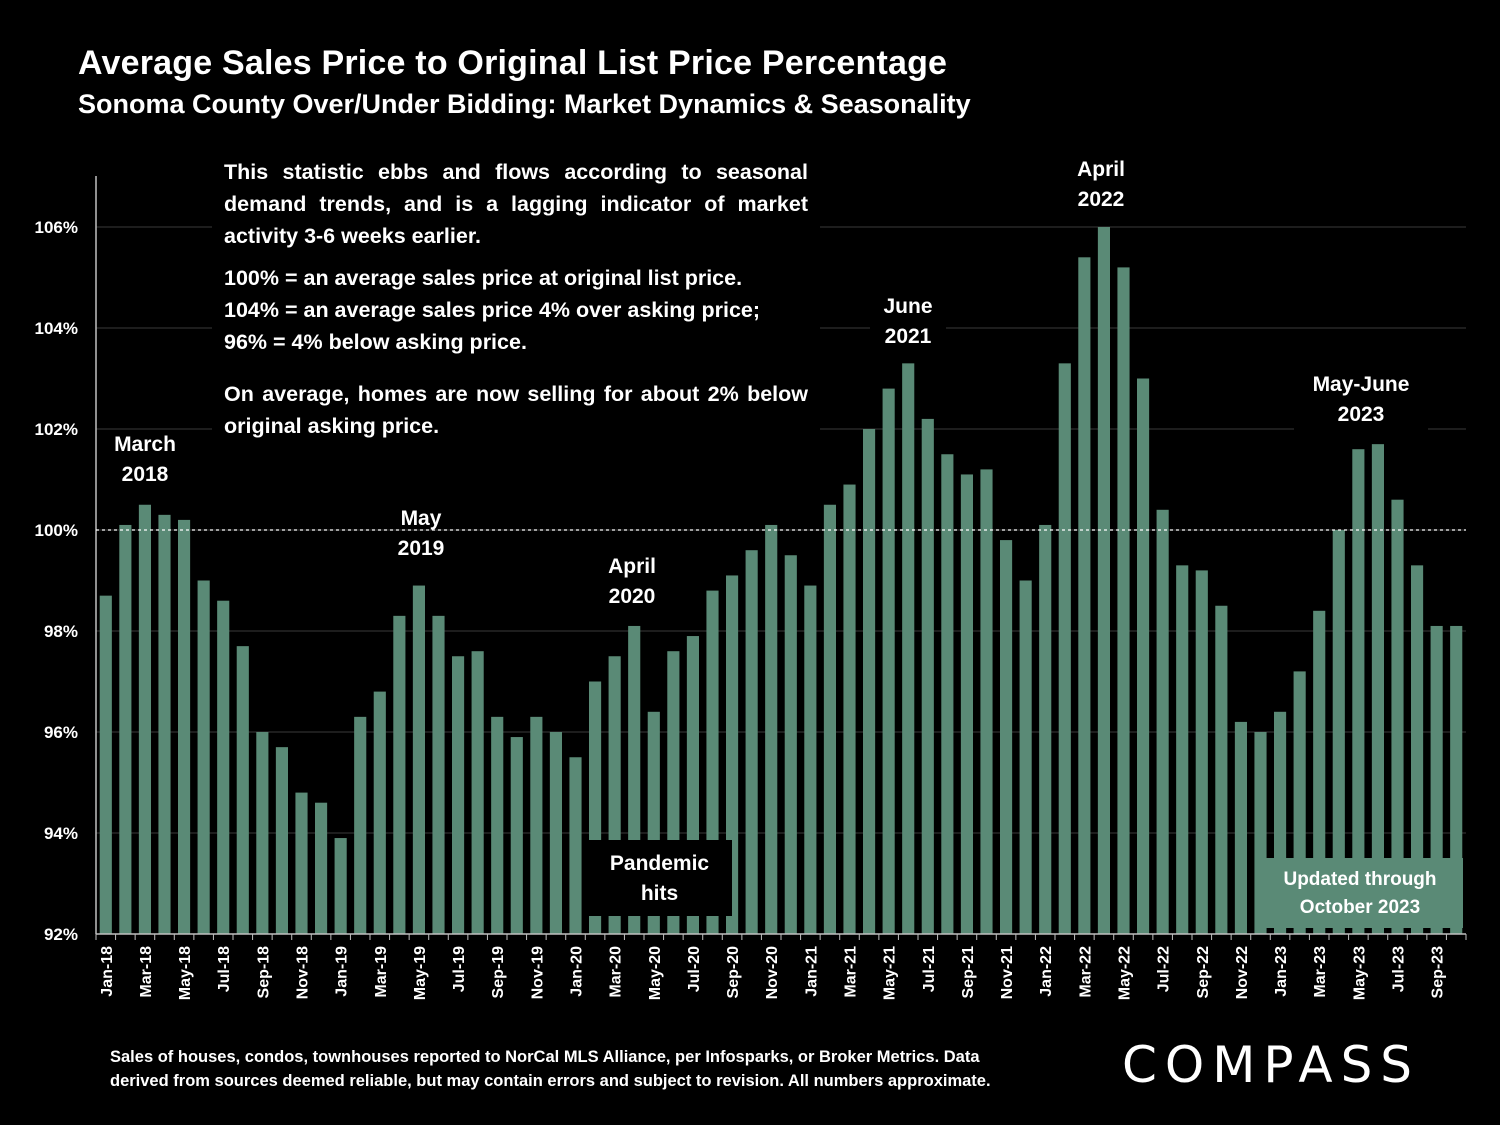 The height and width of the screenshot is (1125, 1500). What do you see at coordinates (1007, 972) in the screenshot?
I see `x-tick-label: Nov-21` at bounding box center [1007, 972].